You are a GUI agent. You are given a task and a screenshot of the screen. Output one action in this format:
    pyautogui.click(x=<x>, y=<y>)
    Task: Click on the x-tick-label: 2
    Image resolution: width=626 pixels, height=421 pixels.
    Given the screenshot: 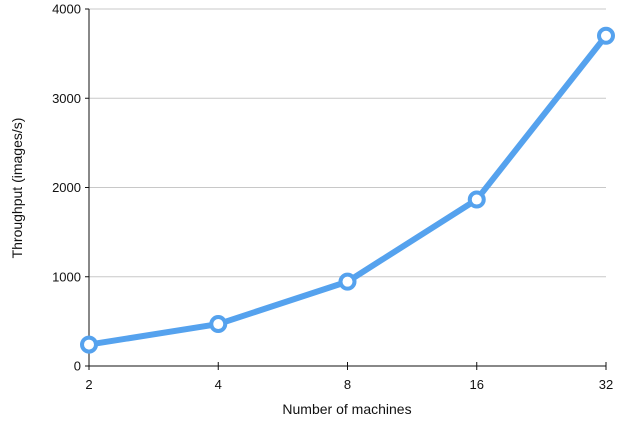 What is the action you would take?
    pyautogui.click(x=88, y=384)
    